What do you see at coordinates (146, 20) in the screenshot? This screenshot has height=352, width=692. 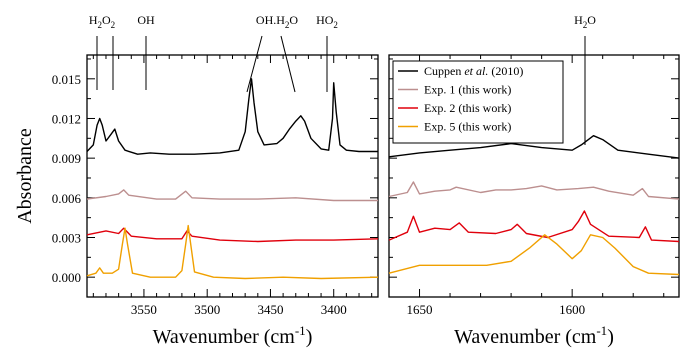 I see `peak-label: OH` at bounding box center [146, 20].